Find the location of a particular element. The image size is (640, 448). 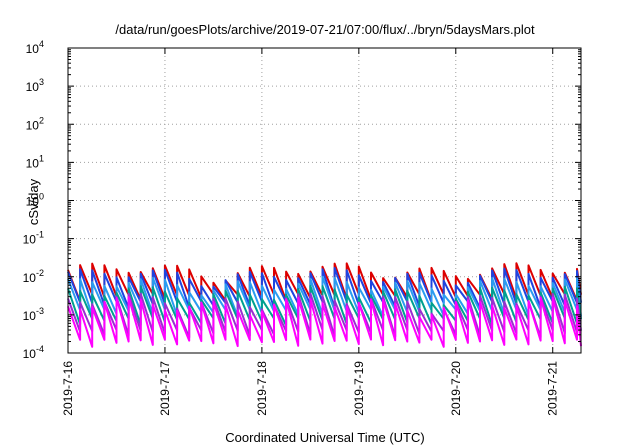

x-tick-label: 2019-7-18 is located at coordinates (262, 388).